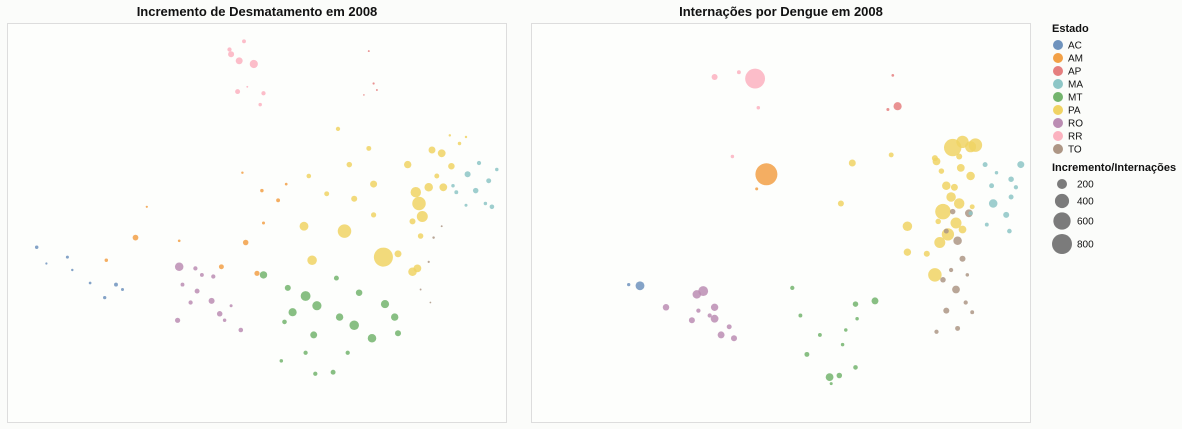  Describe the element at coordinates (1075, 46) in the screenshot. I see `legend-label-ac: AC` at that location.